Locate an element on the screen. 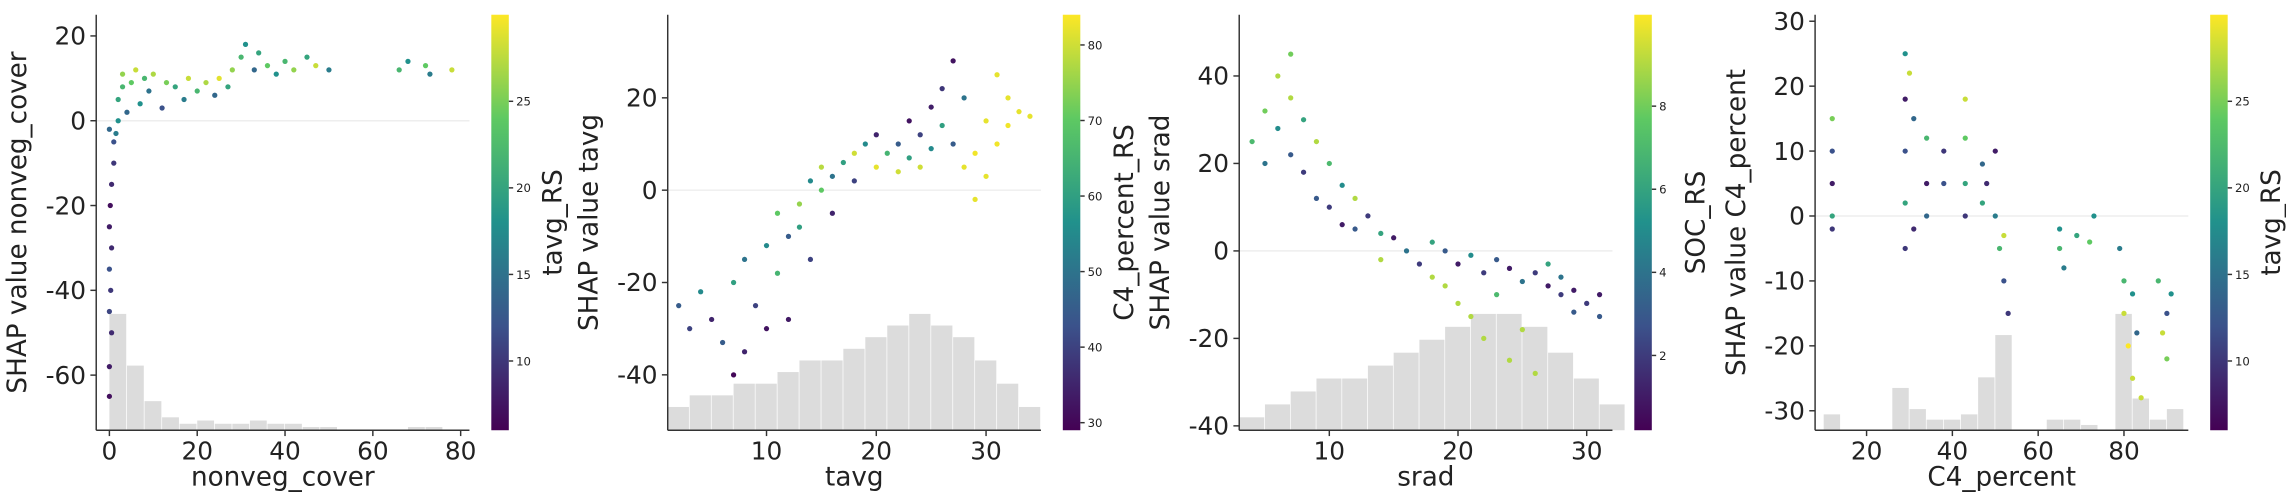 The height and width of the screenshot is (496, 2286). colorbar-label: tavg_RS is located at coordinates (553, 222).